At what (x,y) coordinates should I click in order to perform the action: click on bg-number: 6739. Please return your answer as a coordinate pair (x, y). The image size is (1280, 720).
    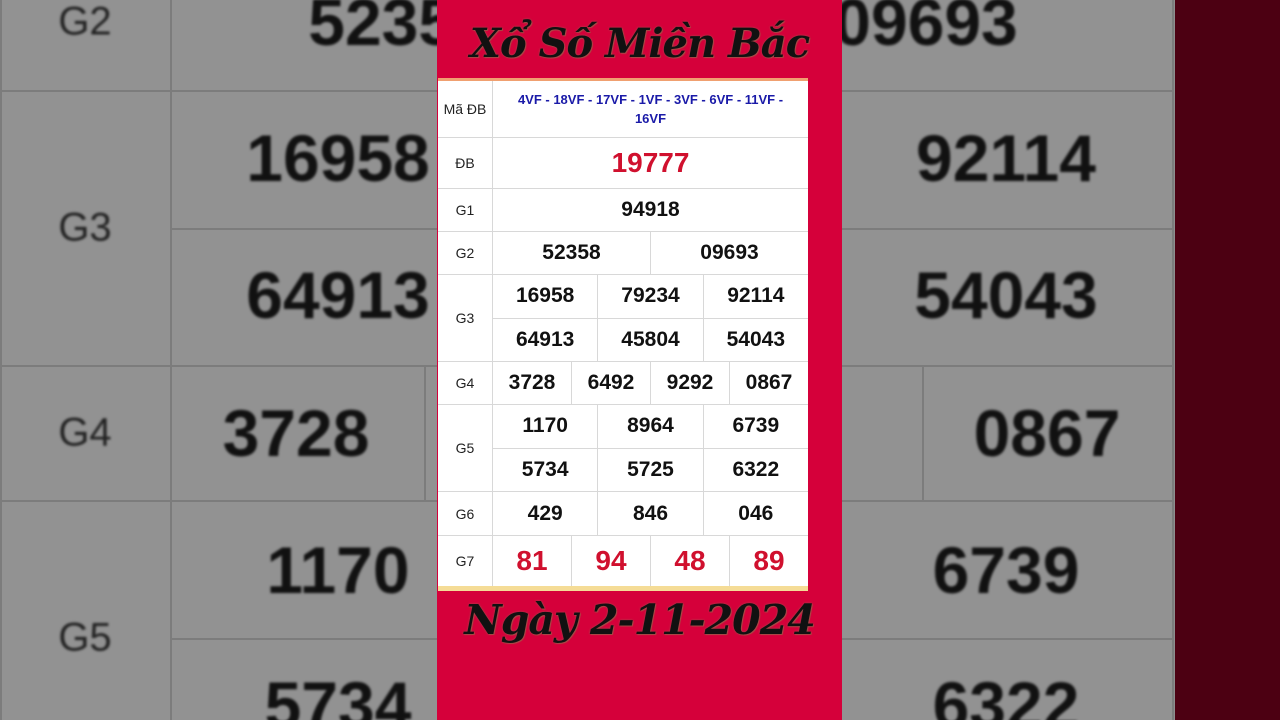
    Looking at the image, I should click on (1006, 570).